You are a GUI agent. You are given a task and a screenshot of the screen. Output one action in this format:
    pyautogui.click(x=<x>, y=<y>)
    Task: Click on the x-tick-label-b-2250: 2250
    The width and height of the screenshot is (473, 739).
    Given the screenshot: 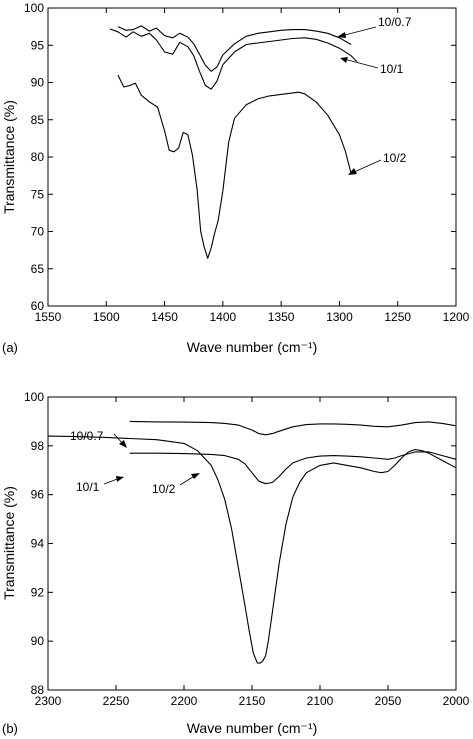 What is the action you would take?
    pyautogui.click(x=116, y=701)
    